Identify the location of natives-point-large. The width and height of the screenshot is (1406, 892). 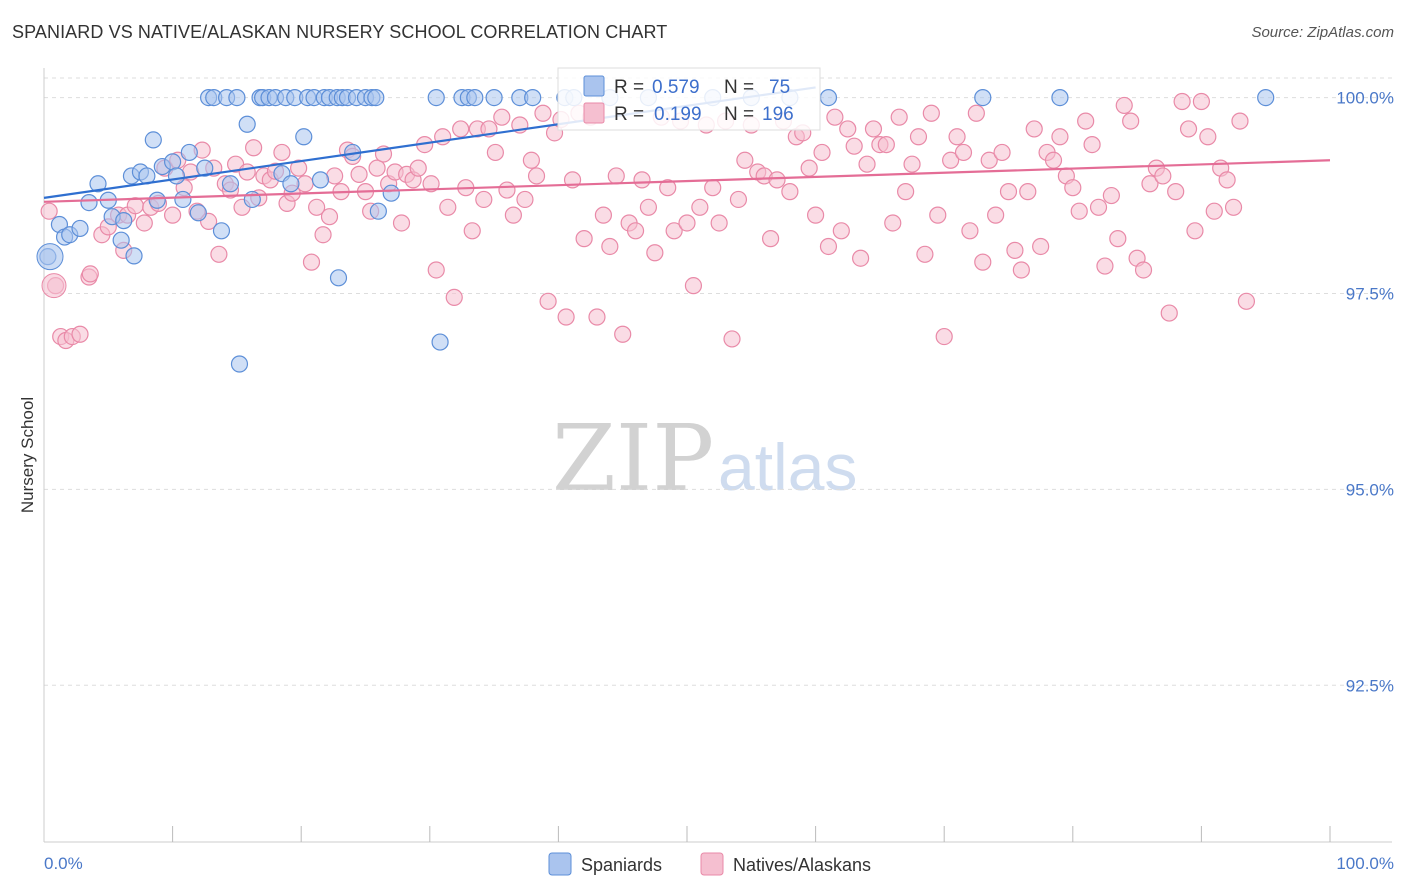
(54, 286).